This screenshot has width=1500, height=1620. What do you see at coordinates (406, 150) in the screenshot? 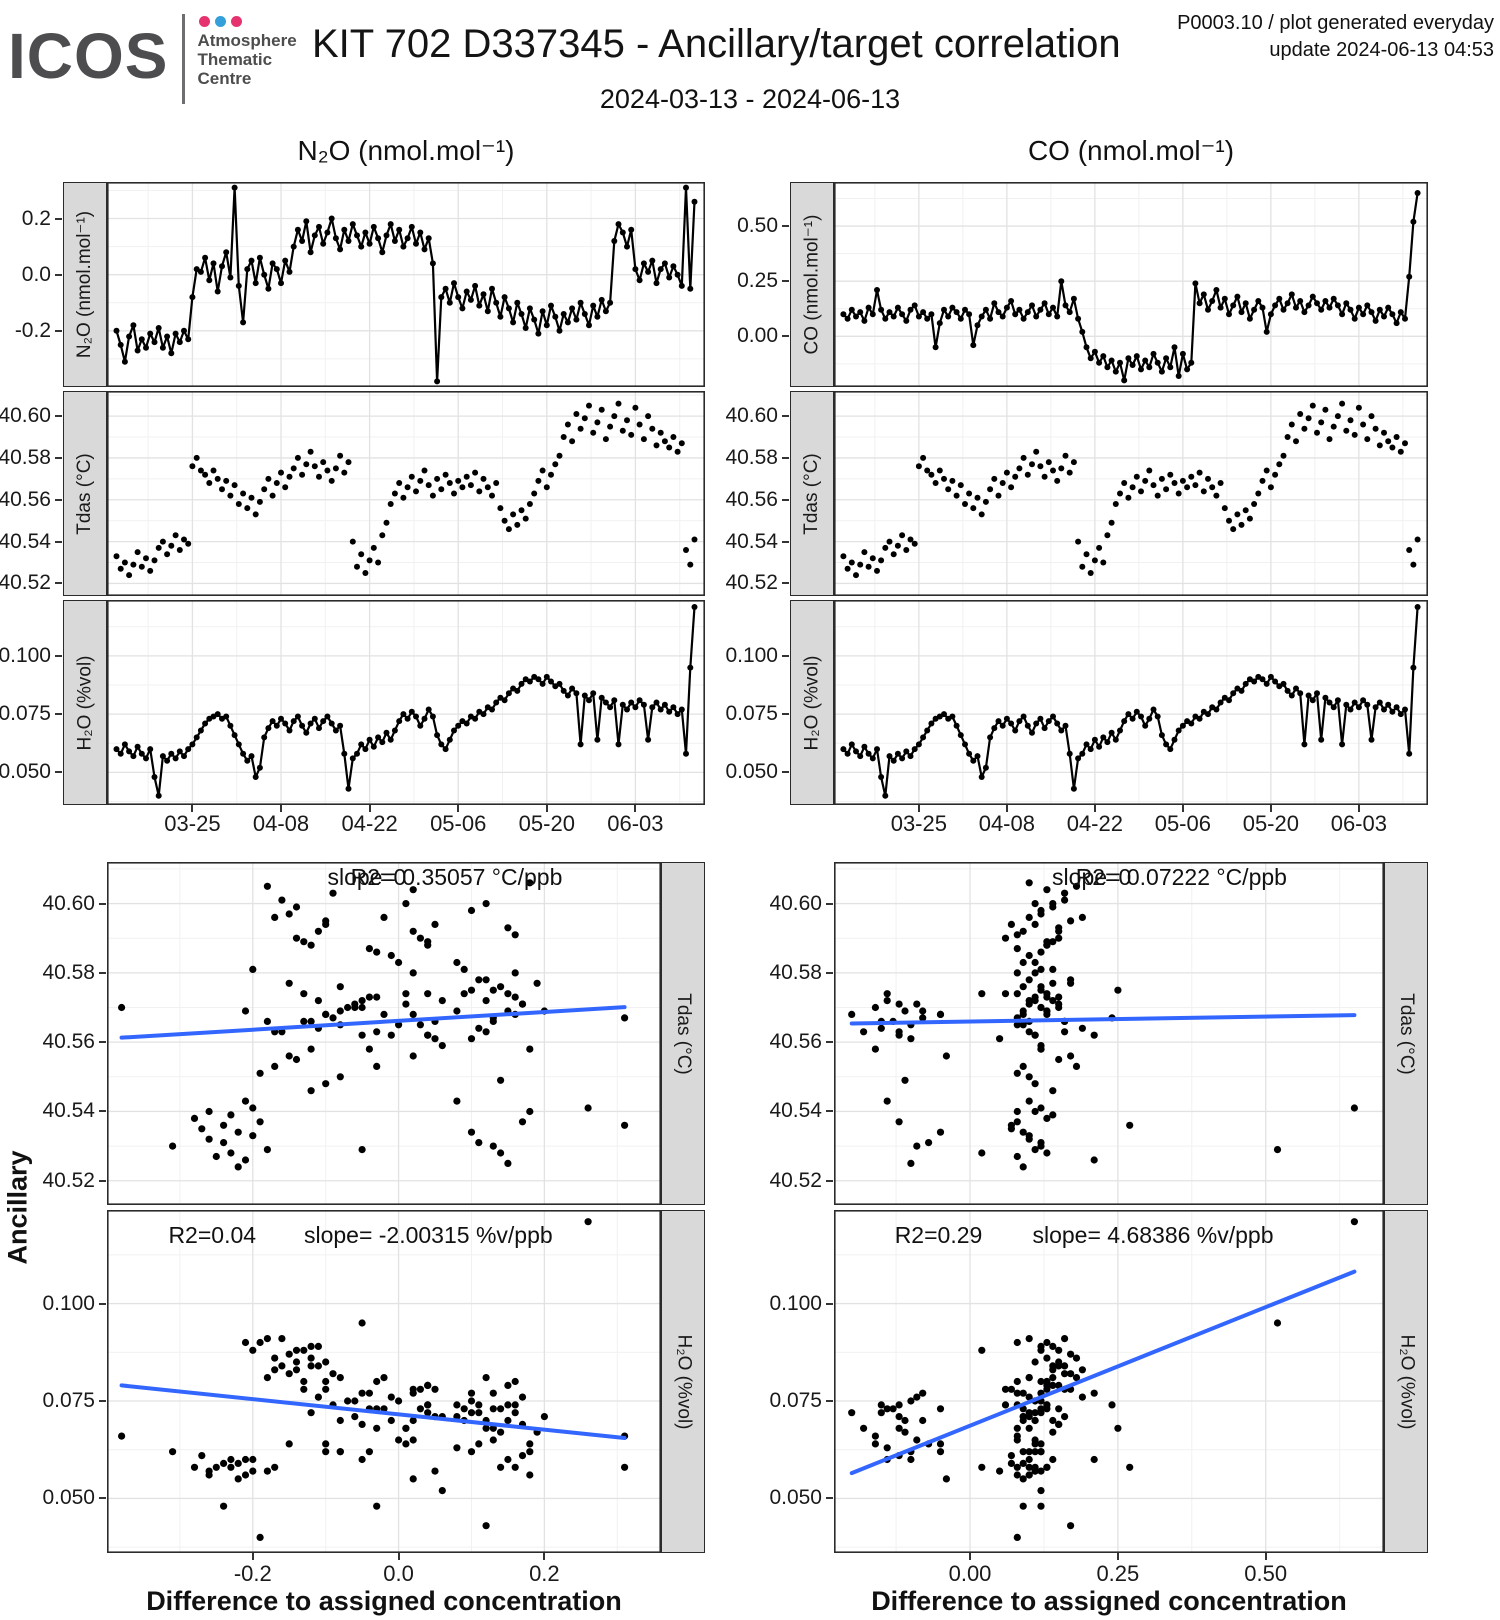
I see `column-title-n2o: N₂O (nmol.mol⁻¹)` at bounding box center [406, 150].